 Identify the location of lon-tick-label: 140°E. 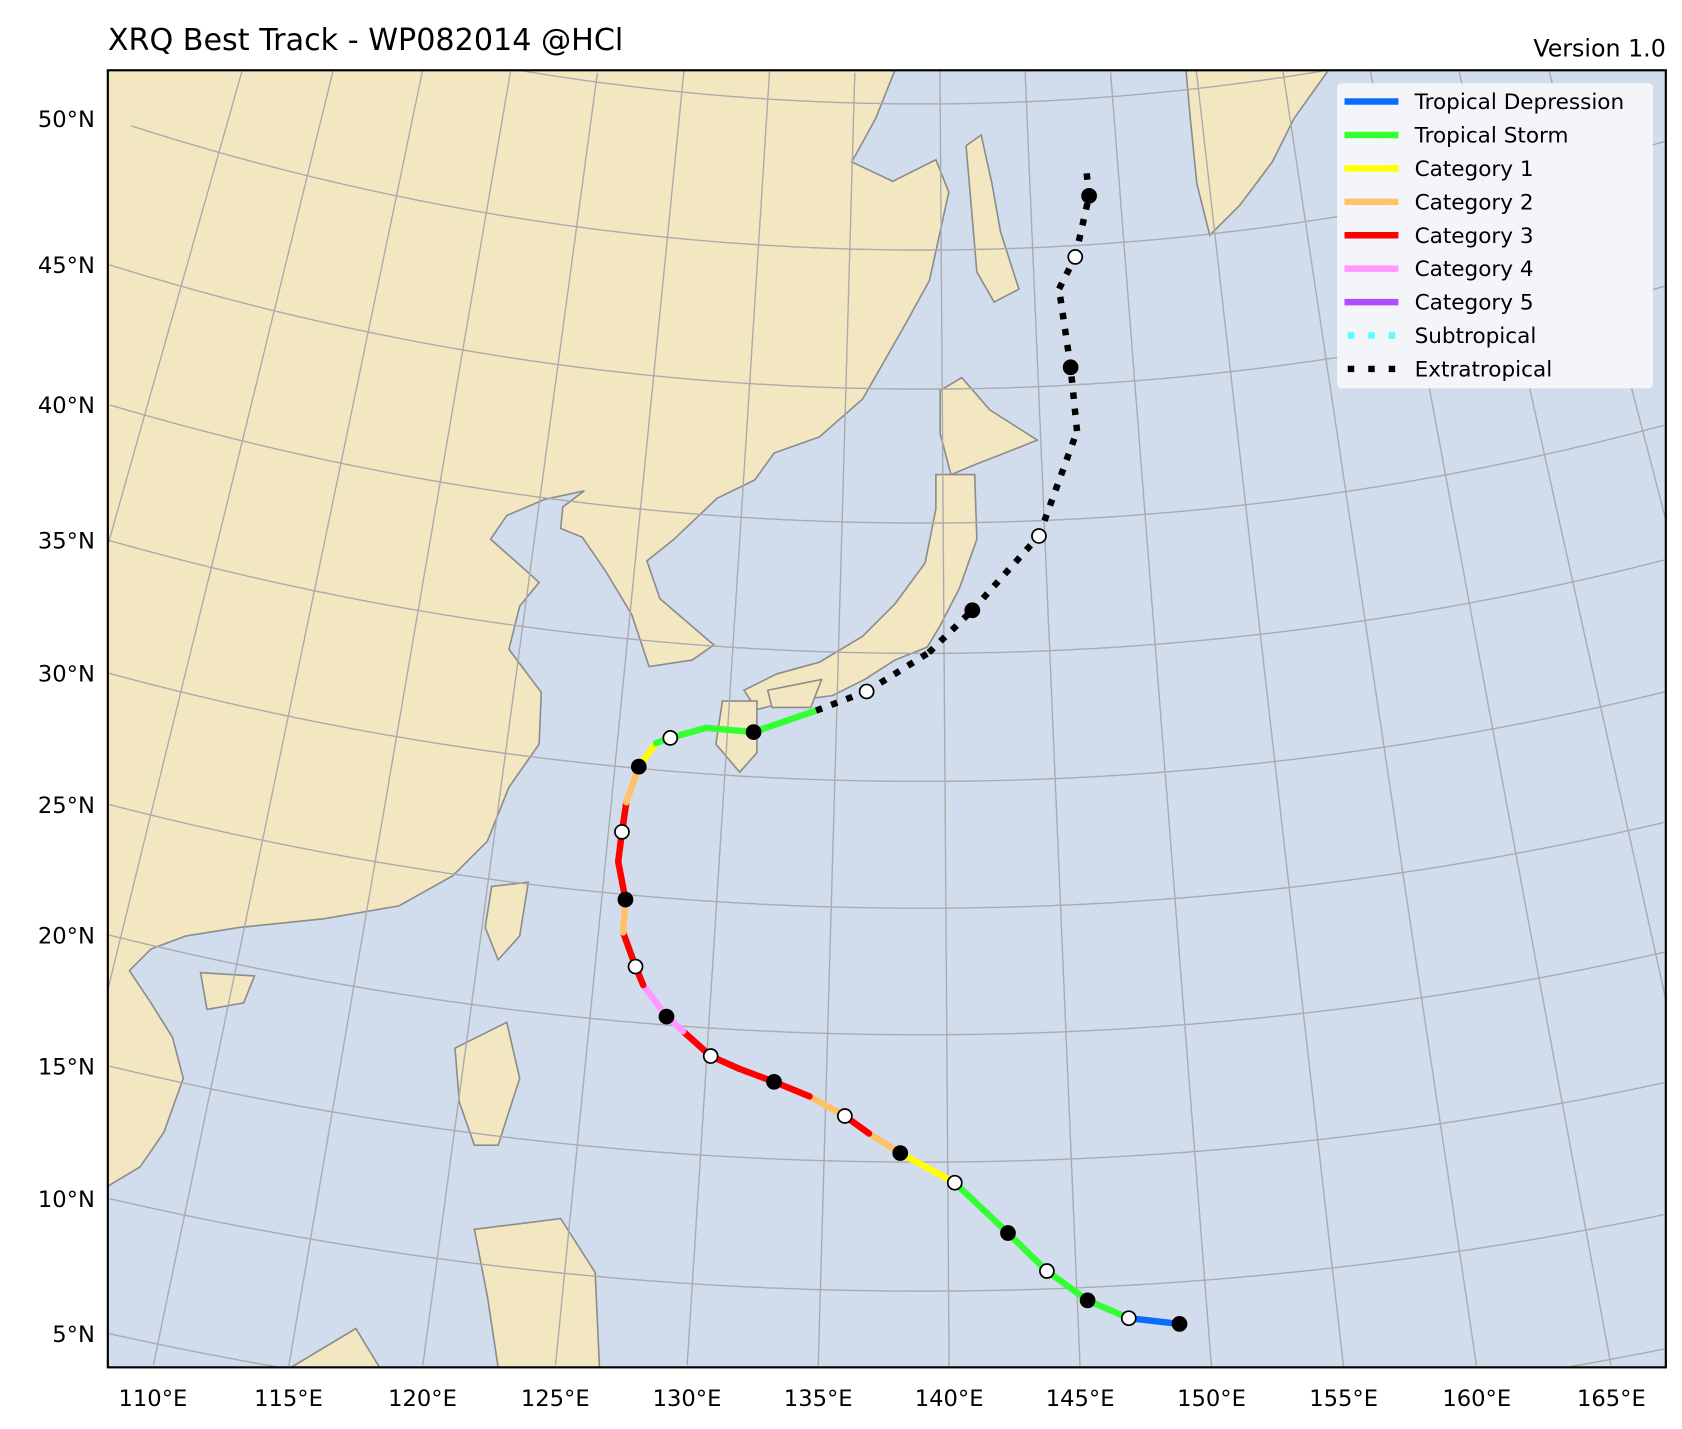
(949, 1399).